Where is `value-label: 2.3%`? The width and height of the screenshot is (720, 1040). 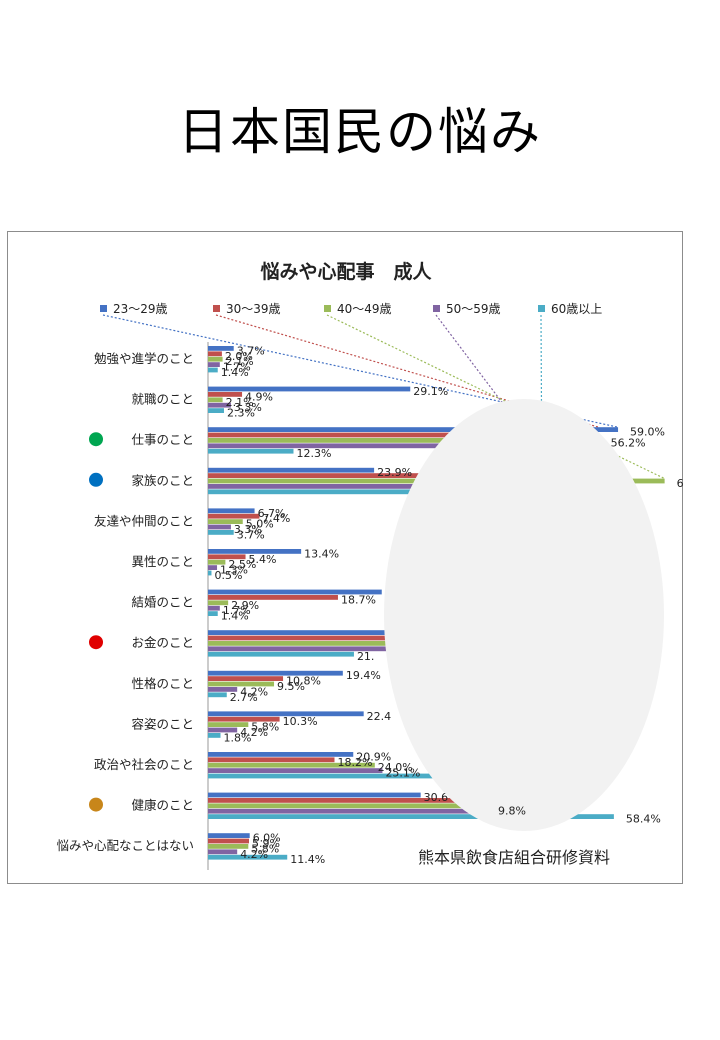 value-label: 2.3% is located at coordinates (241, 413).